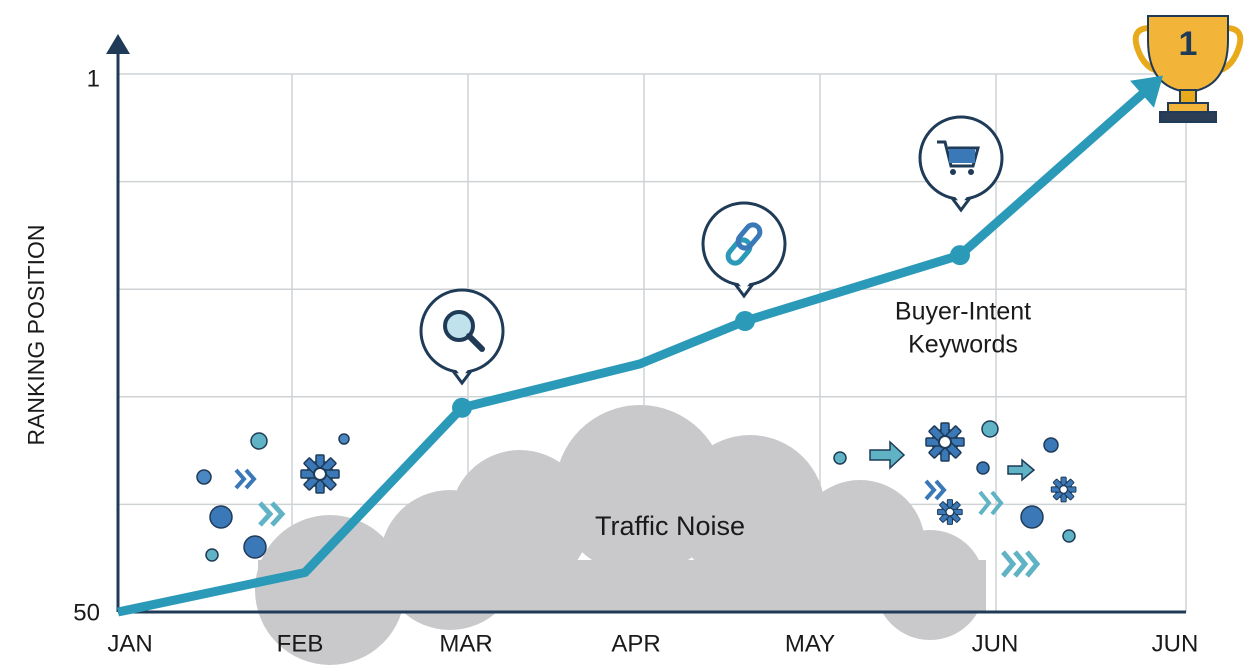 Image resolution: width=1259 pixels, height=671 pixels. Describe the element at coordinates (36, 334) in the screenshot. I see `y-axis-label: RANKING POSITION` at that location.